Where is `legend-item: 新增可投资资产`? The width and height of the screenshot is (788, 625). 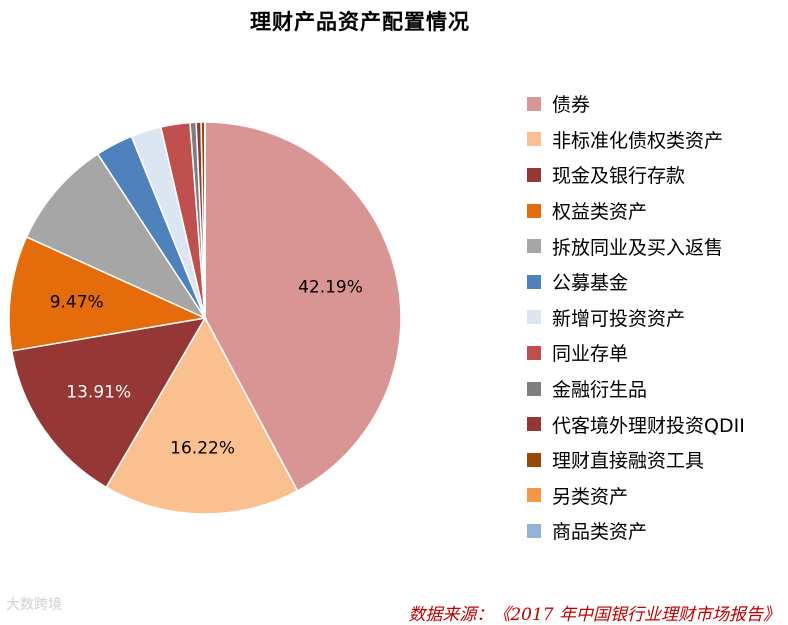
legend-item: 新增可投资资产 is located at coordinates (636, 318).